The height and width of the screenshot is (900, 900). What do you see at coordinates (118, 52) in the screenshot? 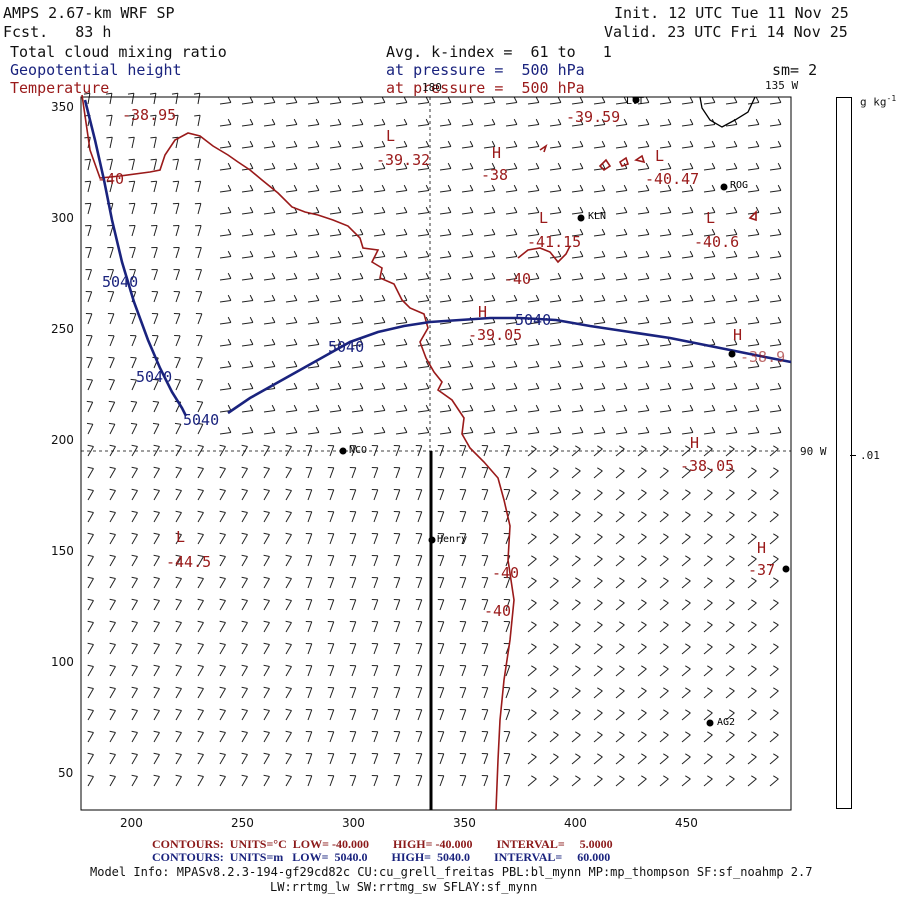
I see `field-cloud-mixing: Total cloud mixing ratio` at bounding box center [118, 52].